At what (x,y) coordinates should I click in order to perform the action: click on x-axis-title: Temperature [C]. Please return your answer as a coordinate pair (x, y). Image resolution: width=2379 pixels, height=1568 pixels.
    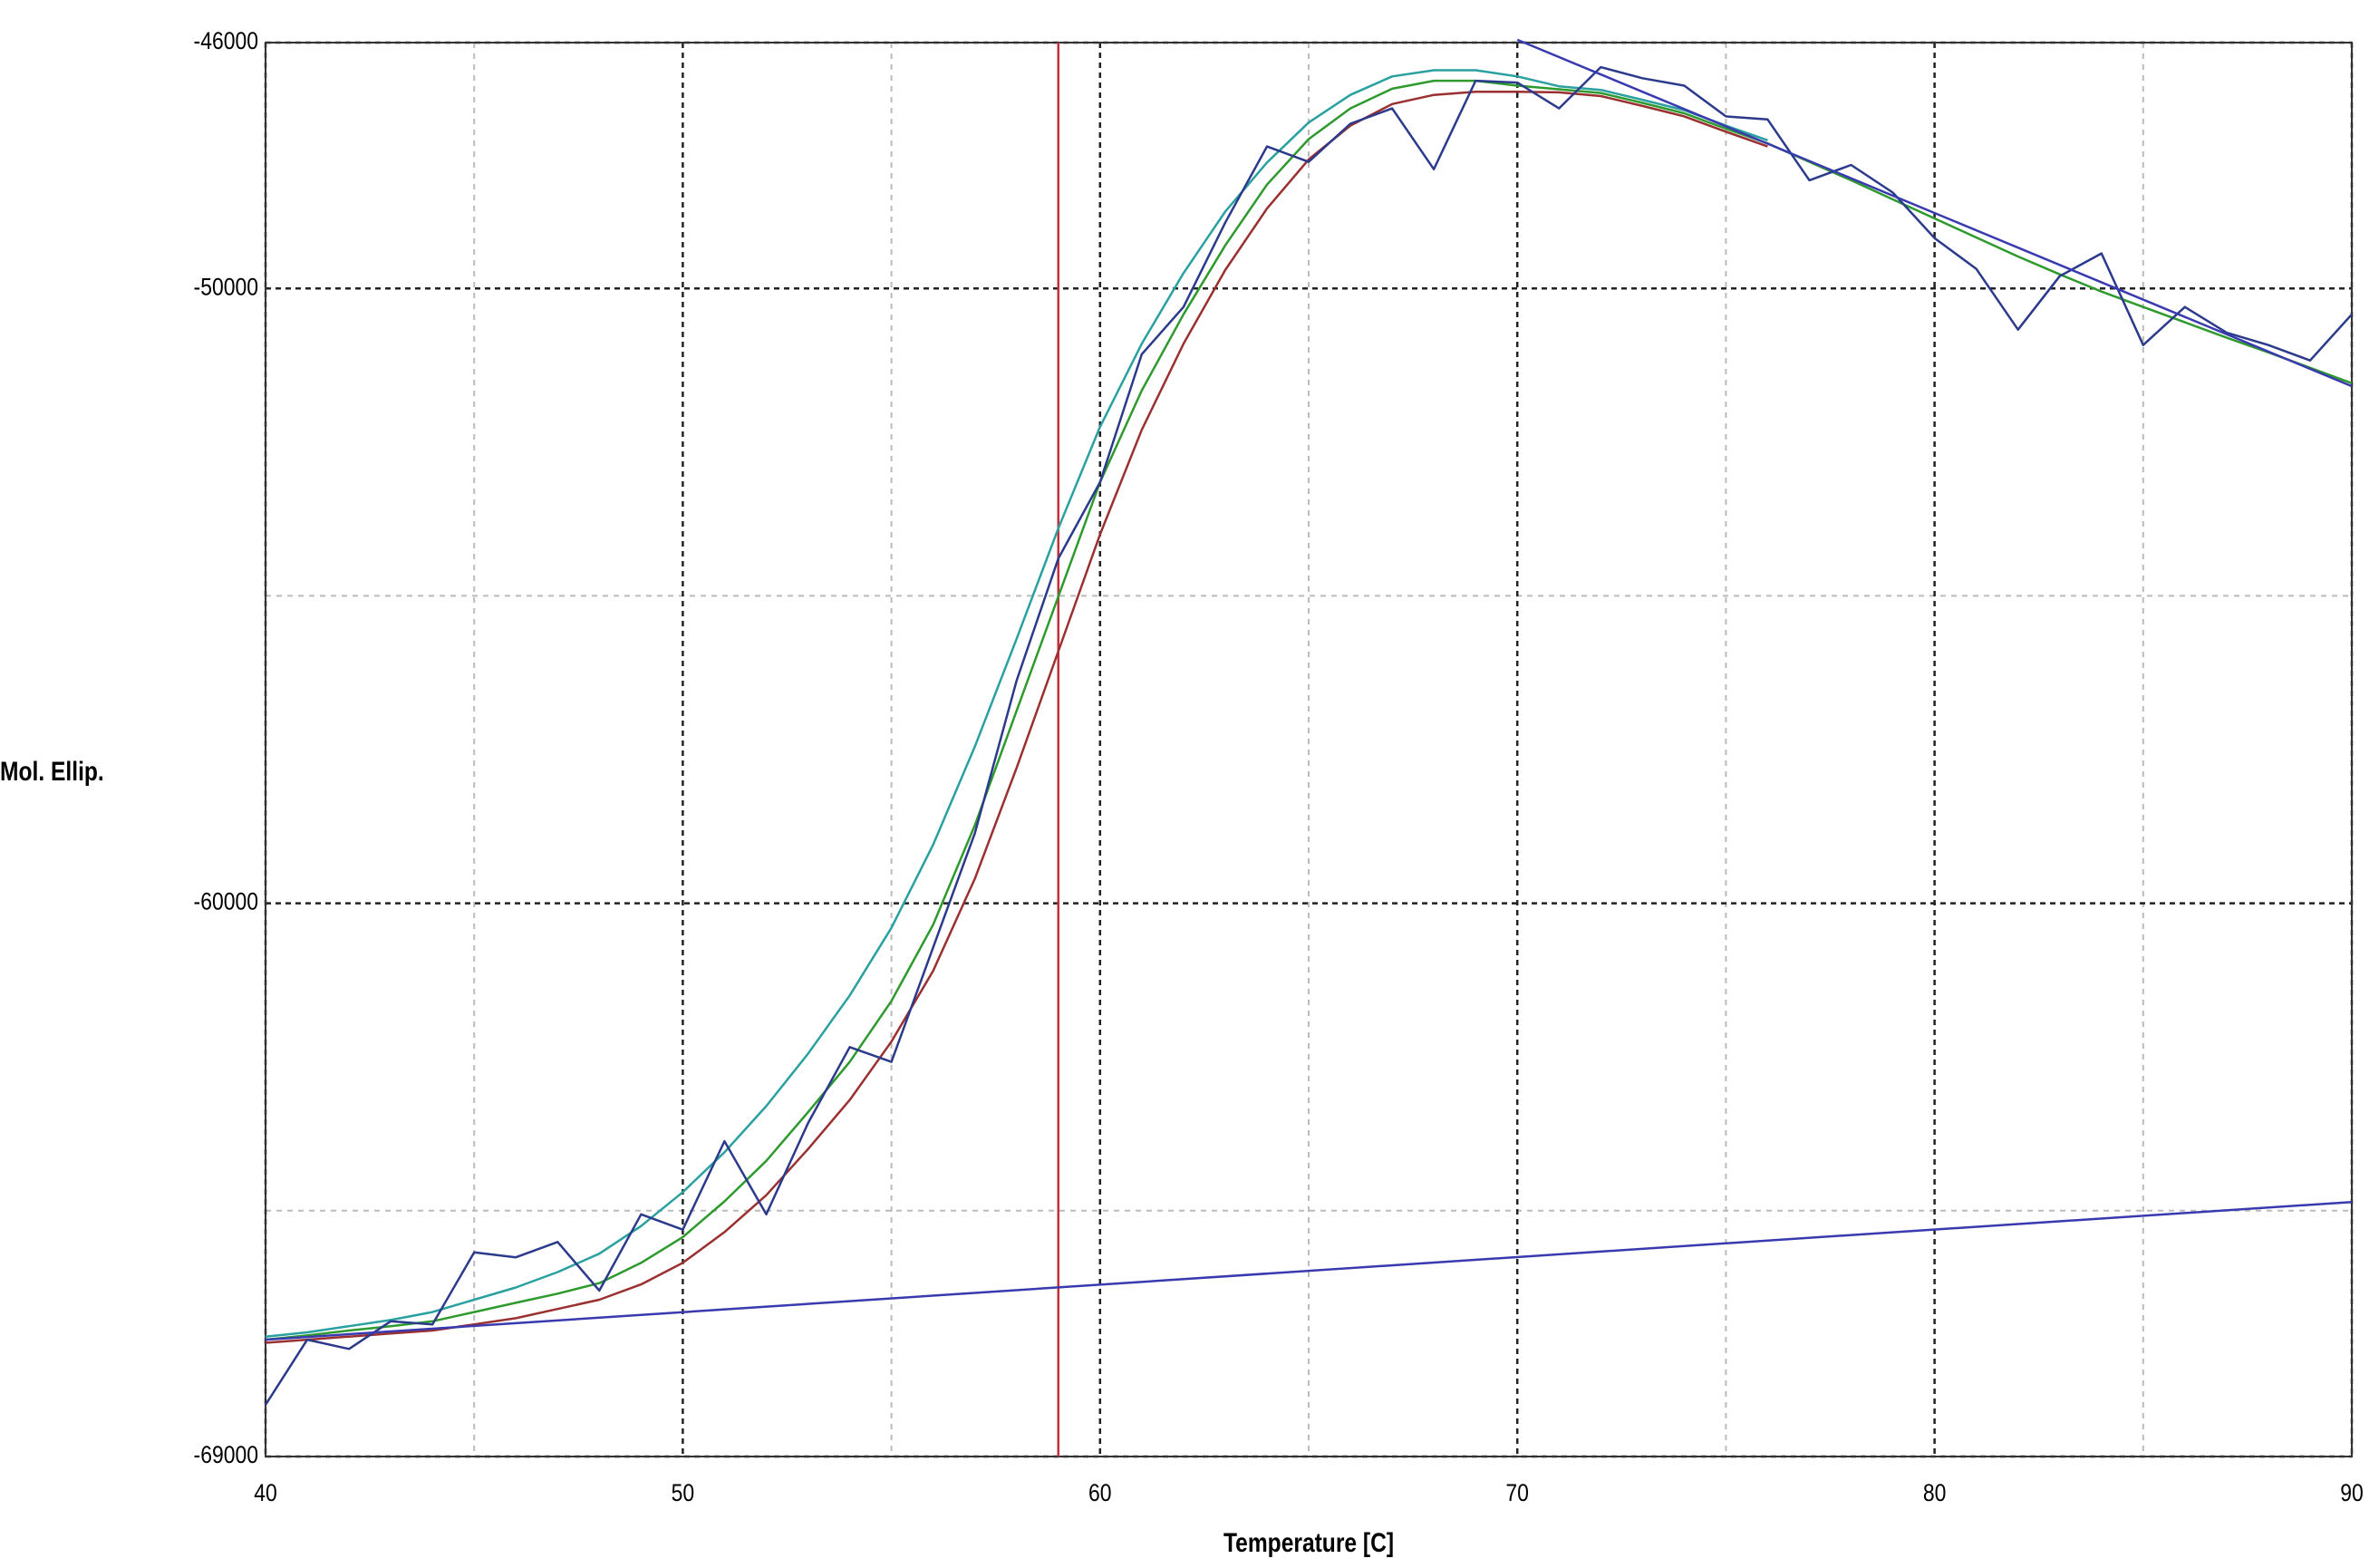
    Looking at the image, I should click on (1308, 1542).